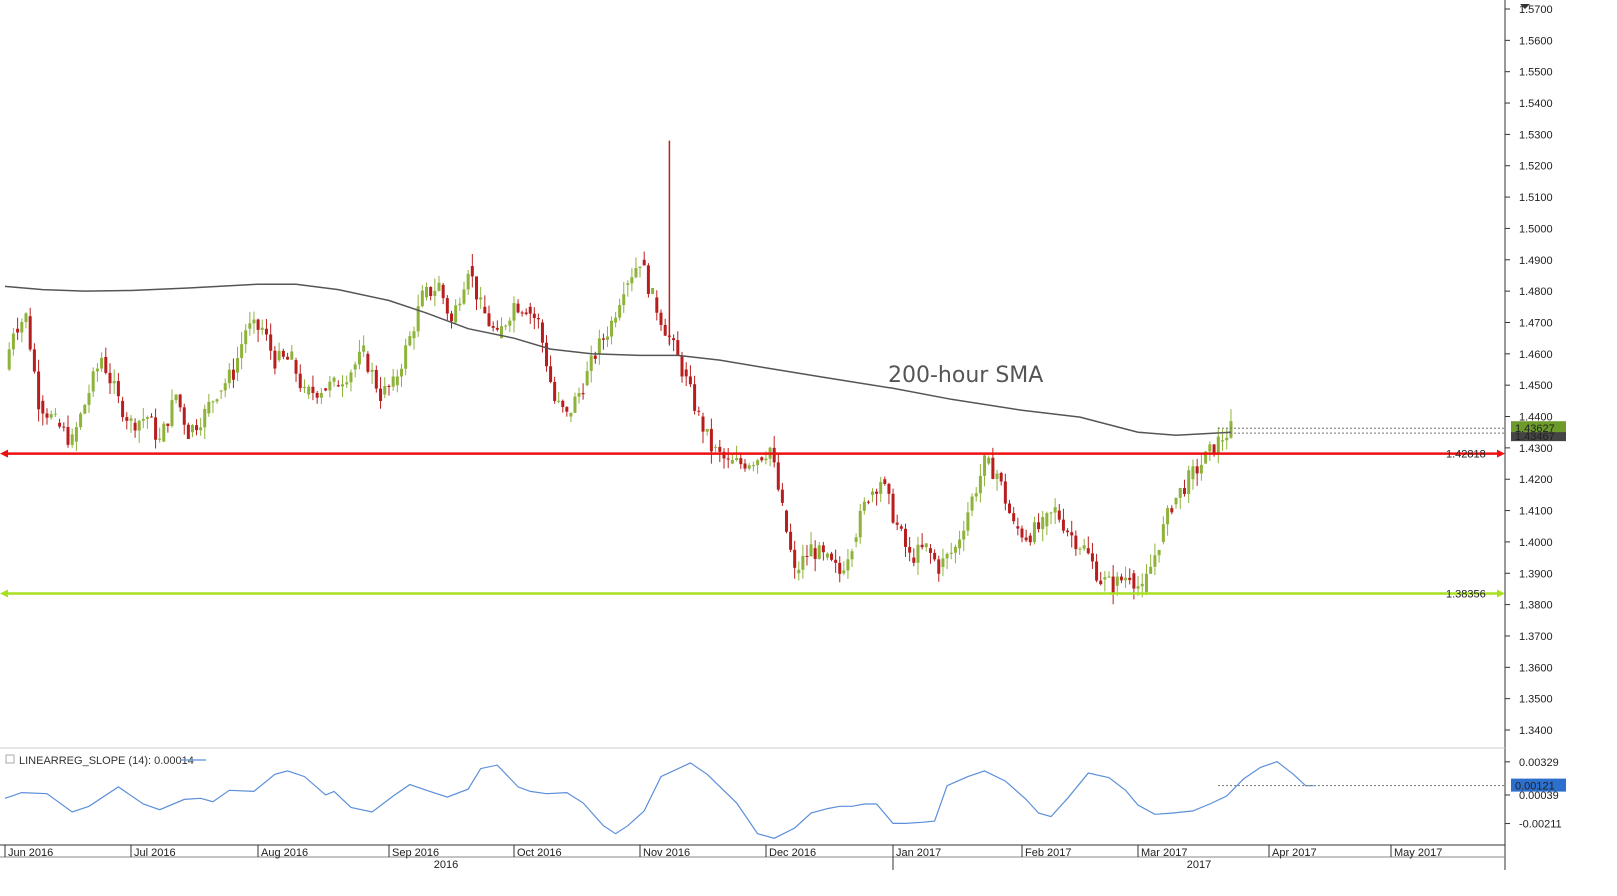  I want to click on price-tick-label: 1.5600, so click(1536, 41).